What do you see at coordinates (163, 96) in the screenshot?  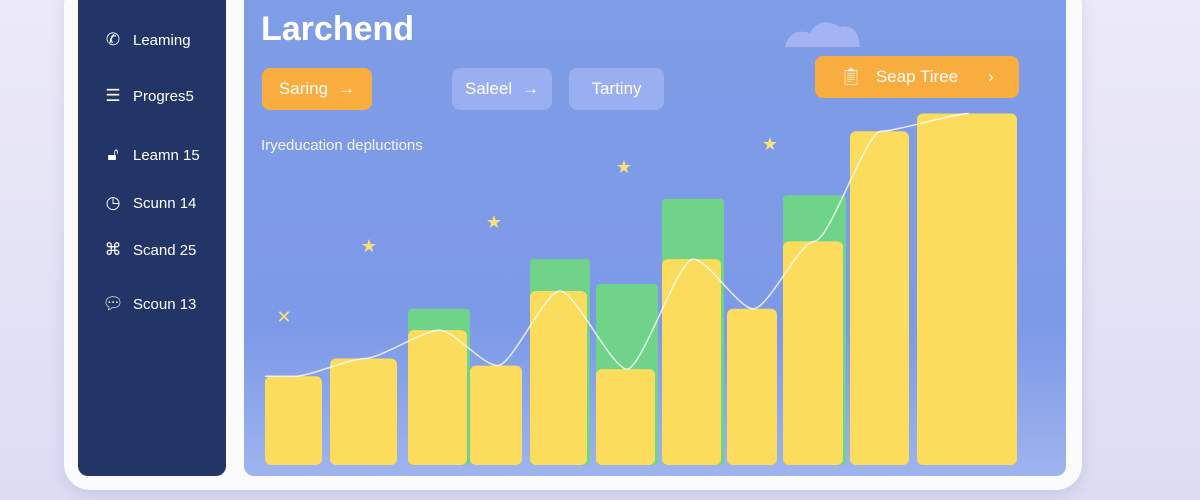 I see `sidebar-item-label: Progres5` at bounding box center [163, 96].